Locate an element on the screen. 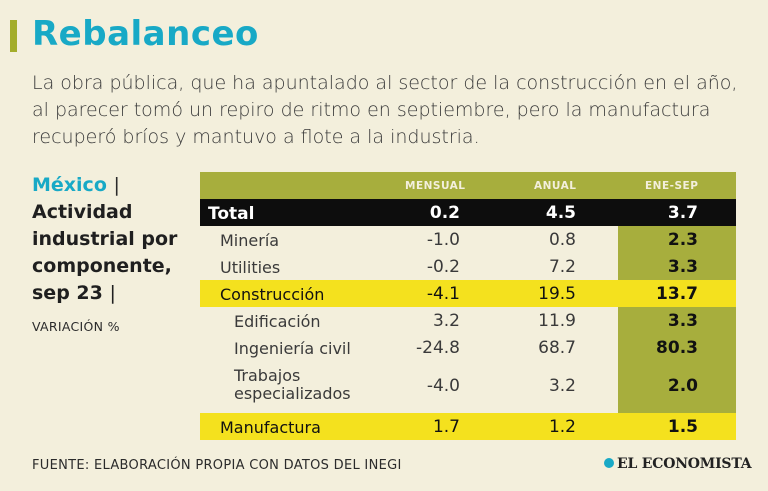 The width and height of the screenshot is (768, 491). row-label: Trabajos especializados is located at coordinates (292, 384).